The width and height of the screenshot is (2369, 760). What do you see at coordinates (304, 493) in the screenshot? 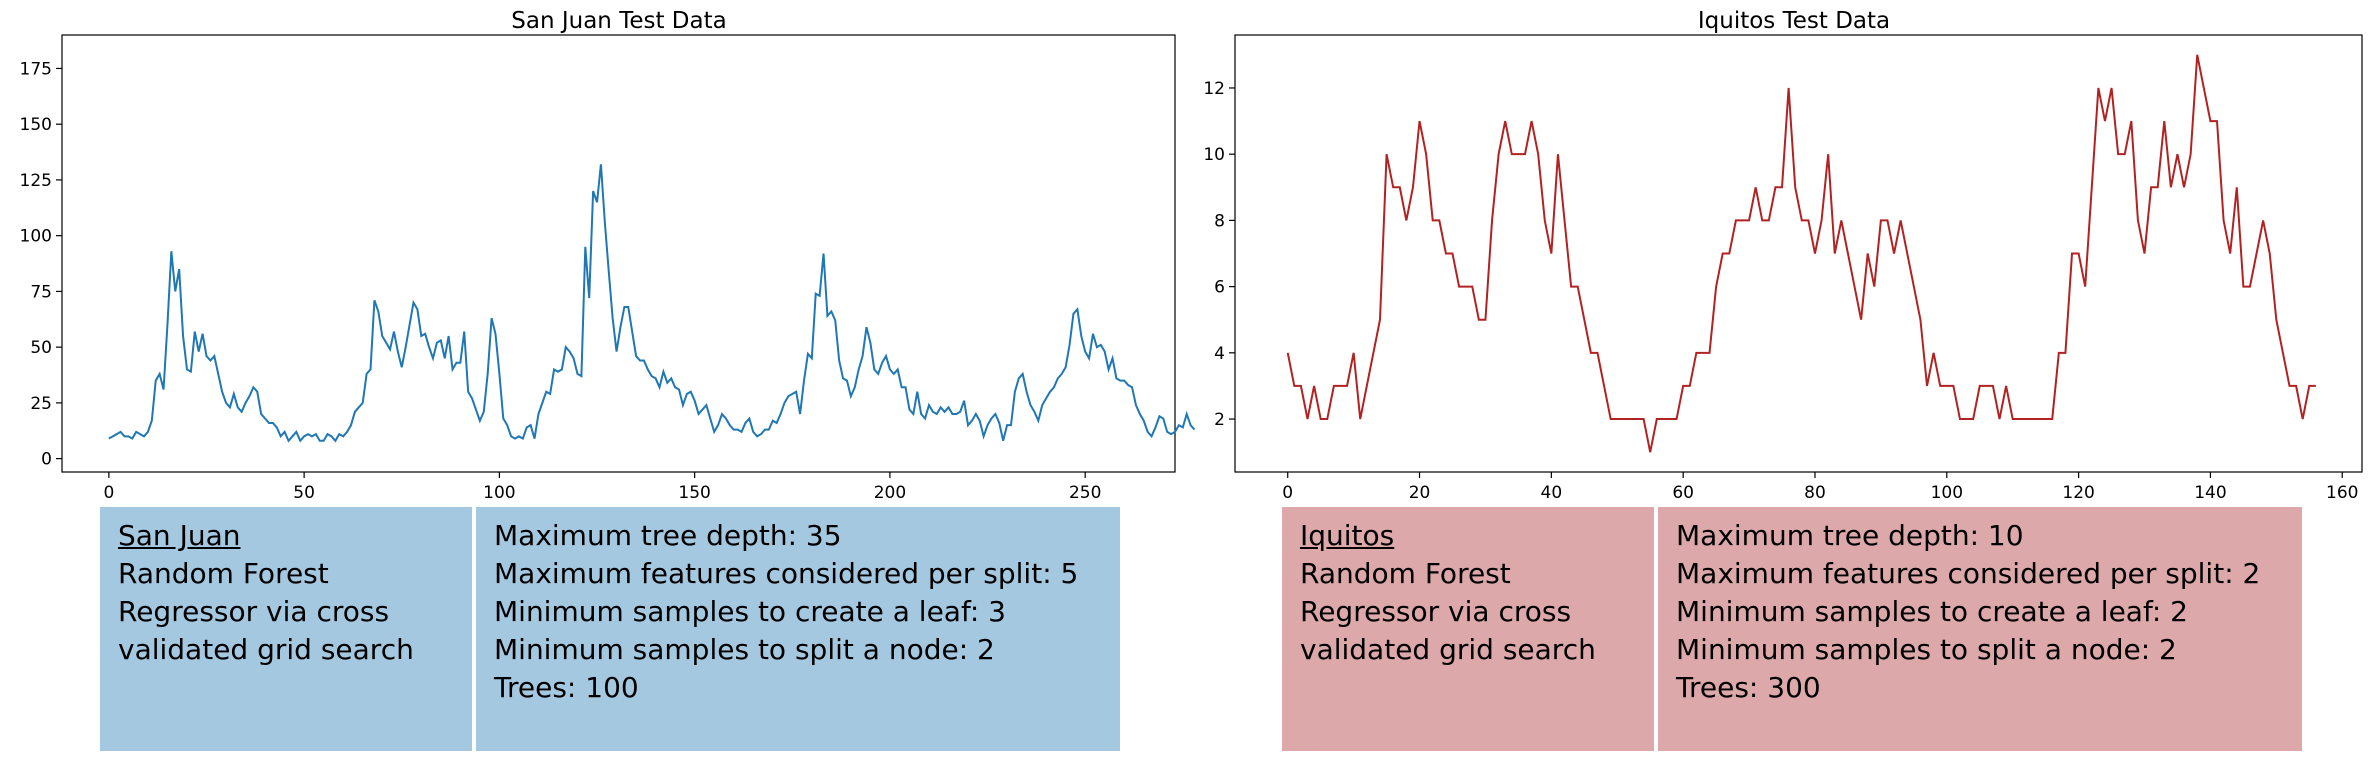
I see `x-tick-label: 50` at bounding box center [304, 493].